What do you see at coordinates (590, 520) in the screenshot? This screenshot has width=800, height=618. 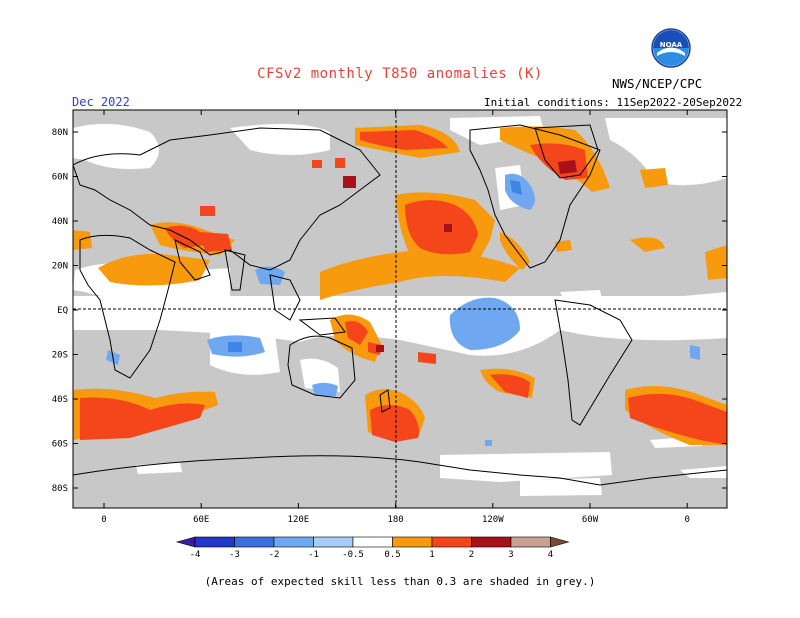 I see `lon-label: 60W` at bounding box center [590, 520].